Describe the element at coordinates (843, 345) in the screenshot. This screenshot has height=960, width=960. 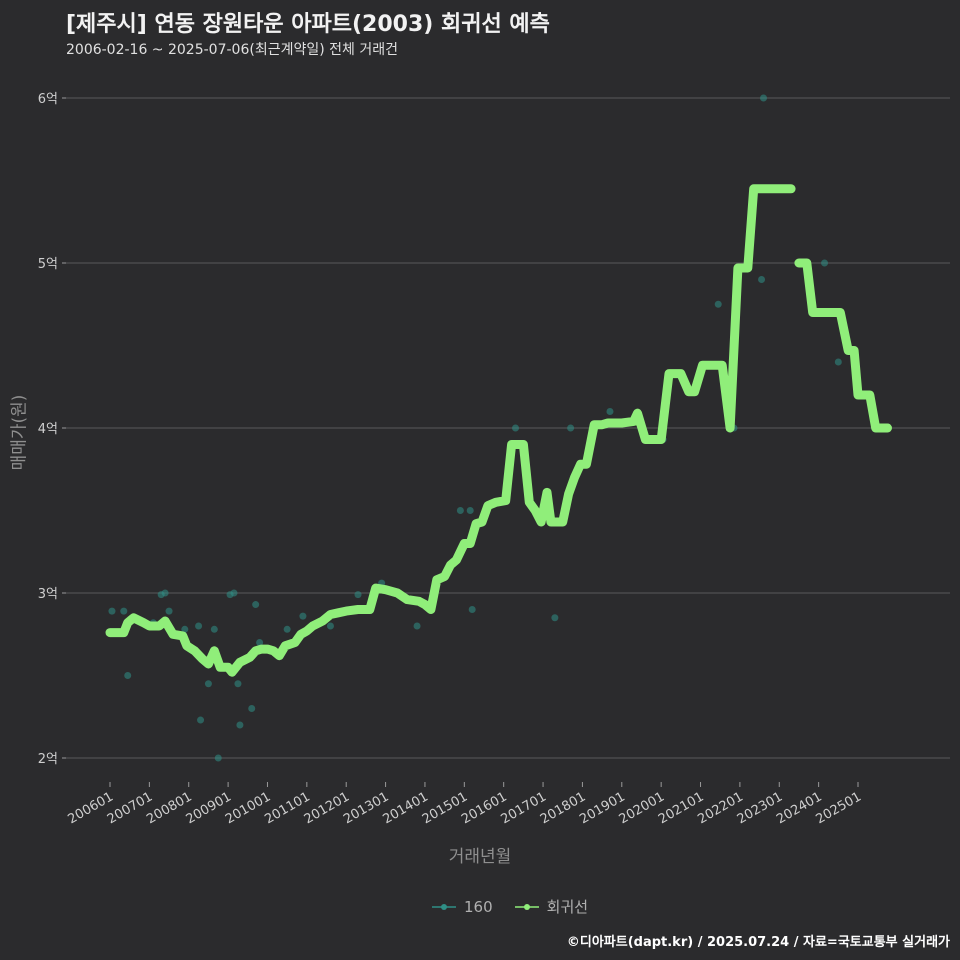
I see `regression-segment` at that location.